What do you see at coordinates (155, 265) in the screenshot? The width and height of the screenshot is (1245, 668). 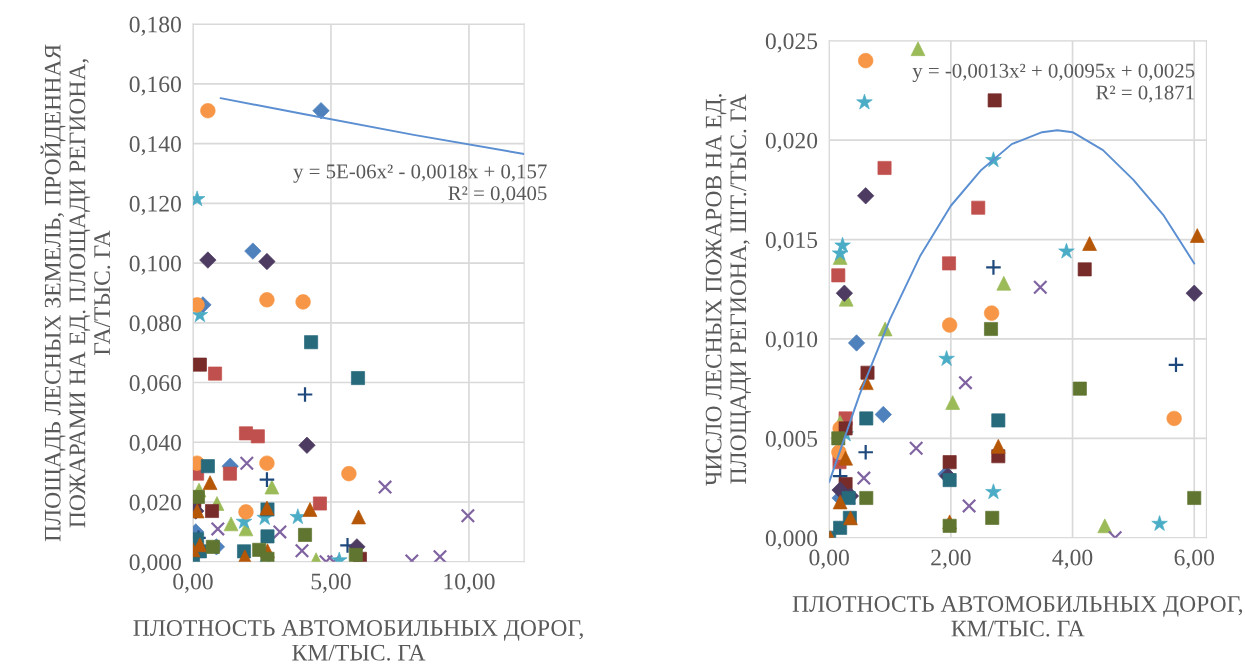 I see `y-tick-label: 0,100` at bounding box center [155, 265].